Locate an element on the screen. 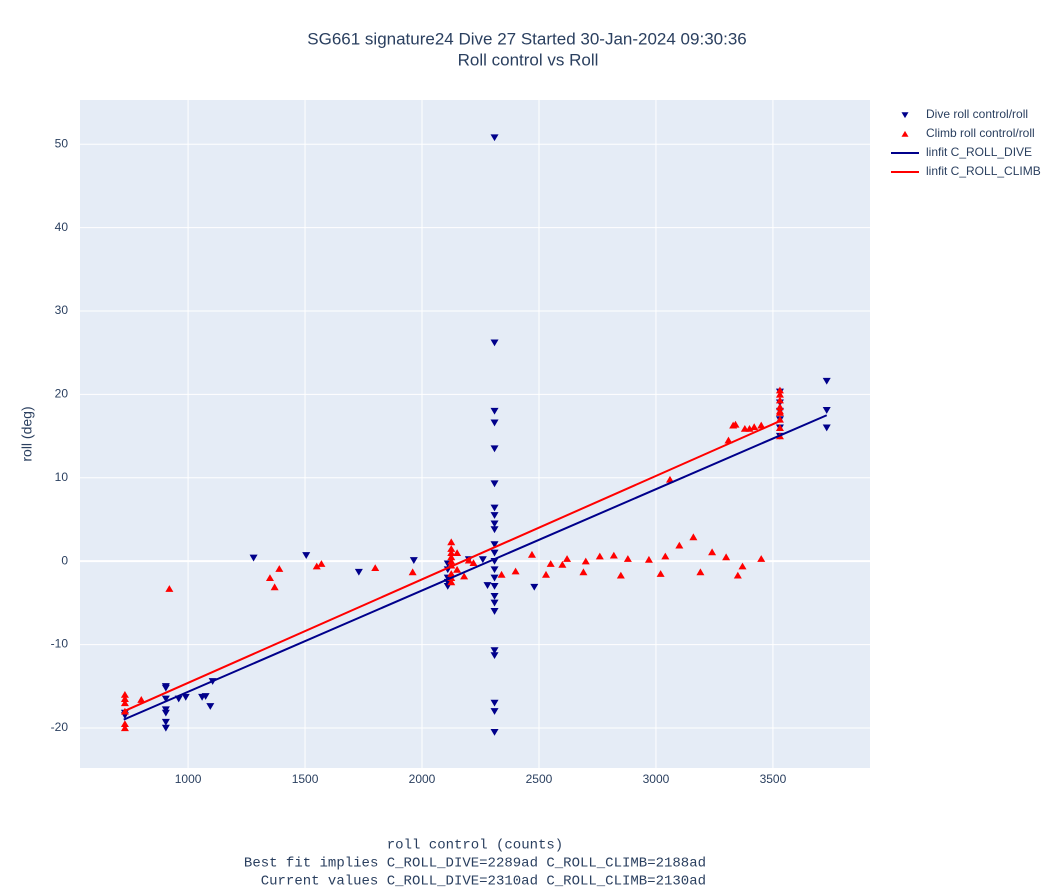 Image resolution: width=1058 pixels, height=894 pixels. x-tick-label: 3500 is located at coordinates (773, 779).